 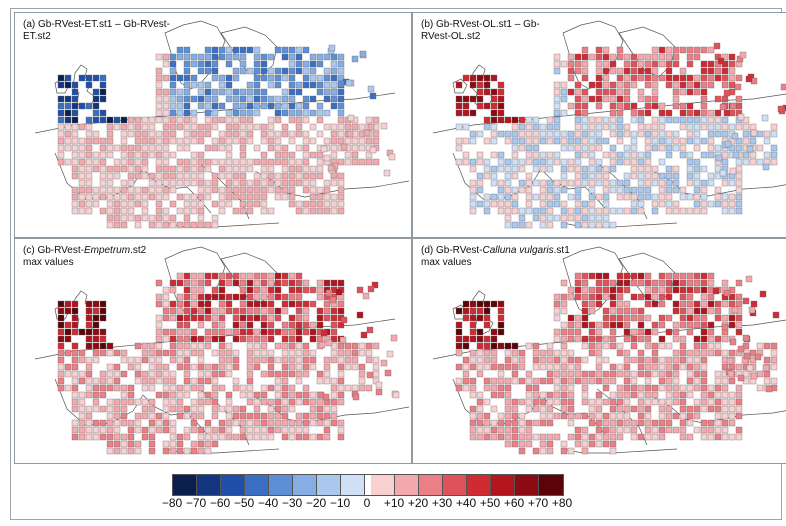 What do you see at coordinates (113, 37) in the screenshot?
I see `panel-a-title-line2: ET.st2` at bounding box center [113, 37].